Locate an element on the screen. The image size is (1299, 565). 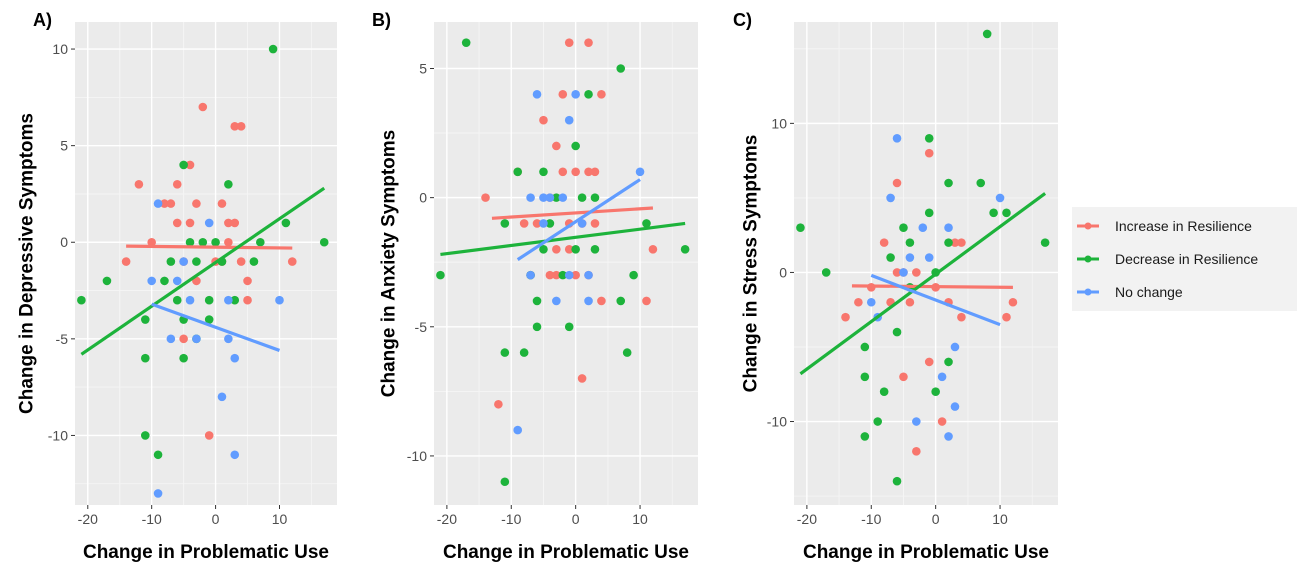
y-axis-title: Change in Anxiety Symptoms is located at coordinates (389, 263).